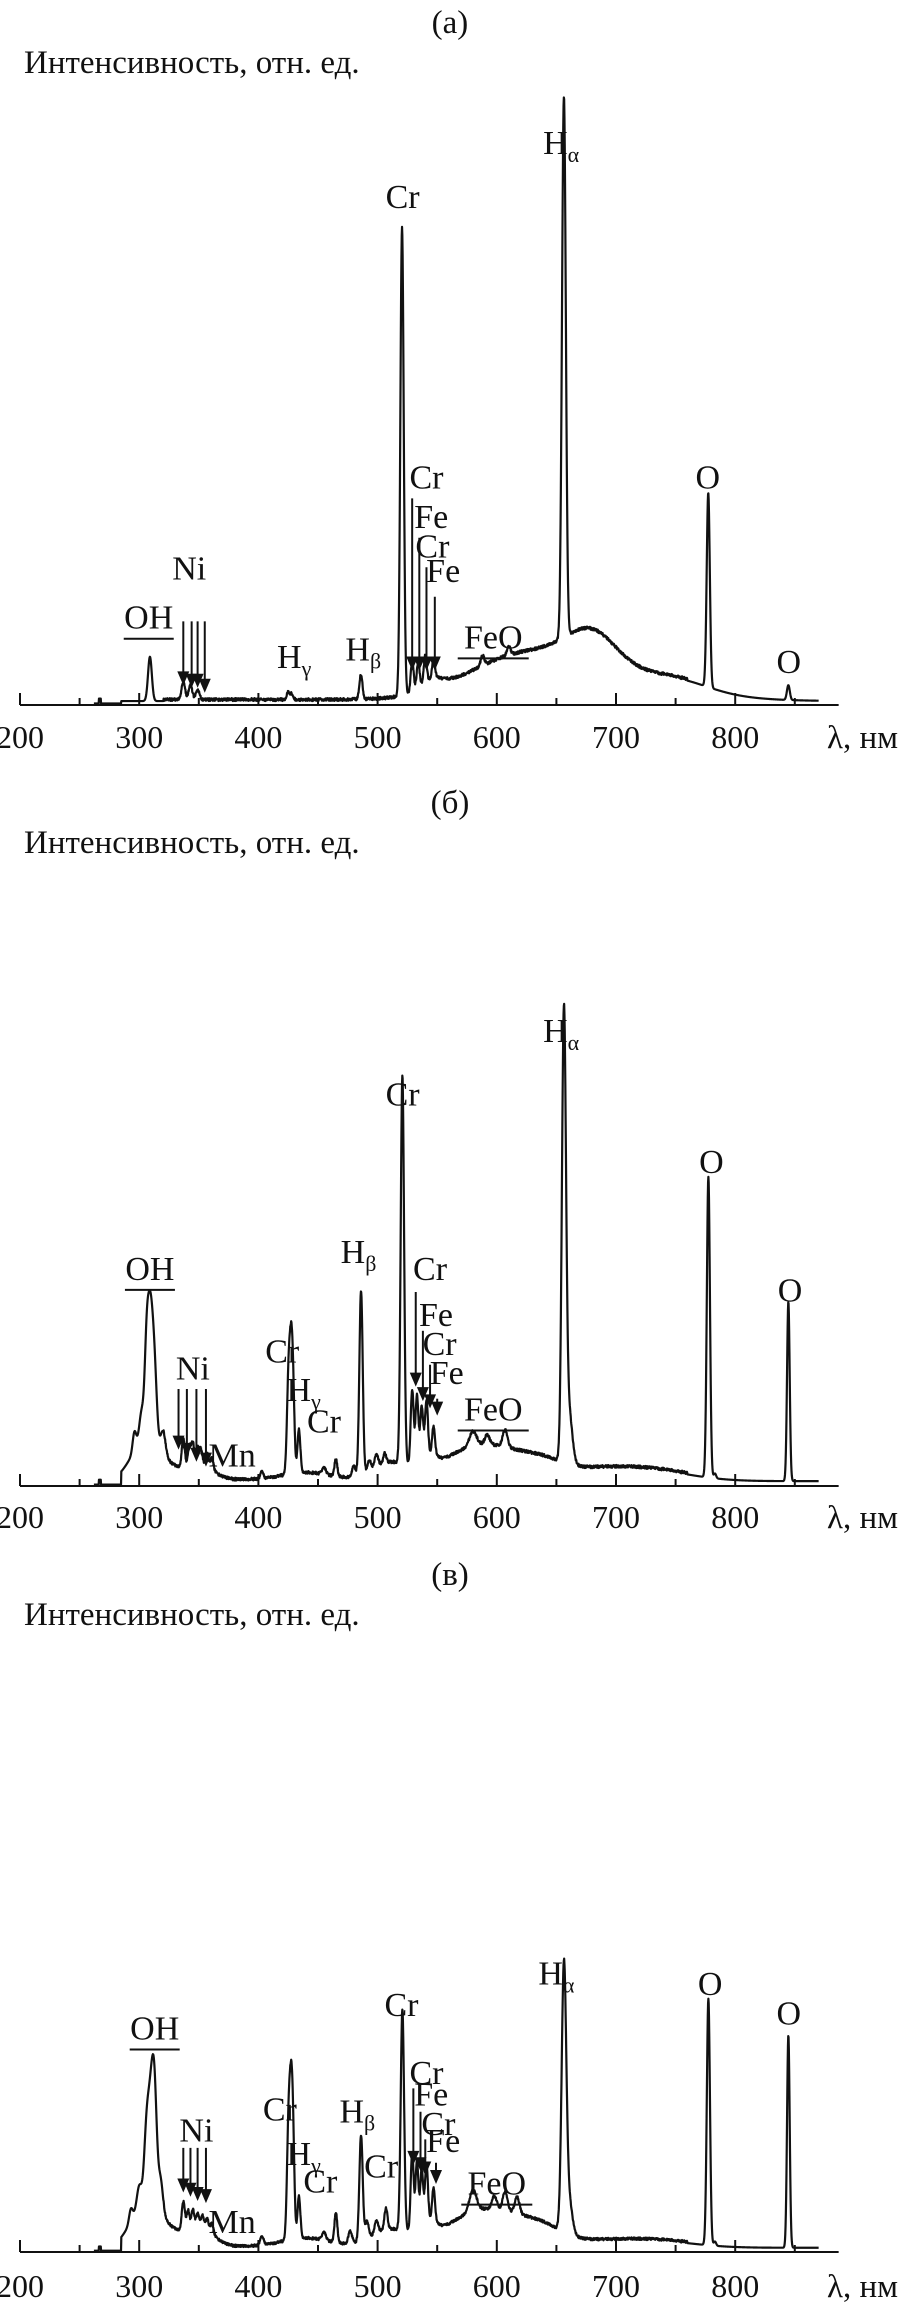  Describe the element at coordinates (294, 660) in the screenshot. I see `peak-annotation: Hγ` at that location.